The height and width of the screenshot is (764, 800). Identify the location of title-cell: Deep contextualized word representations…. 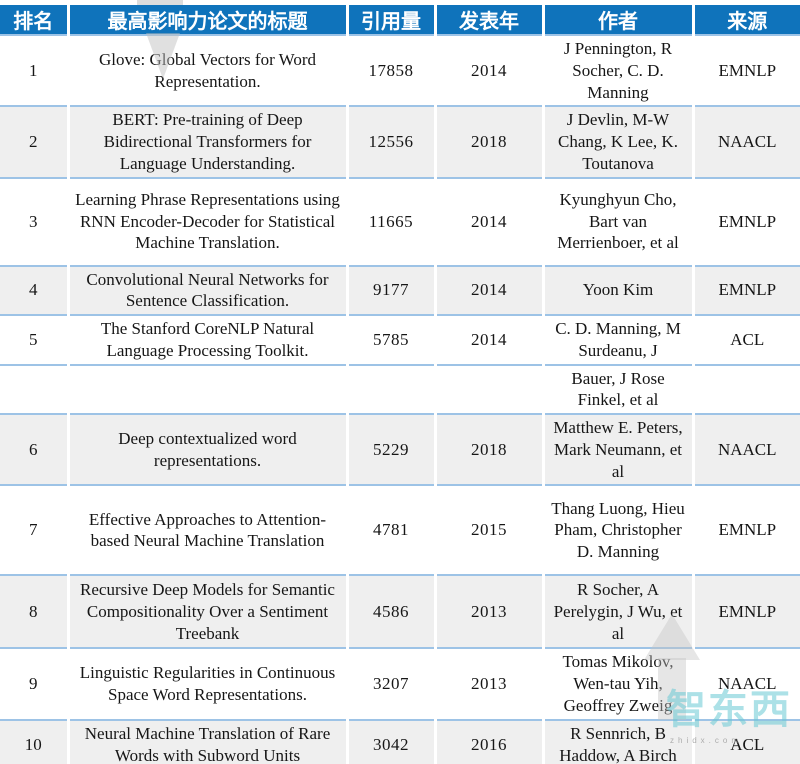
(206, 449).